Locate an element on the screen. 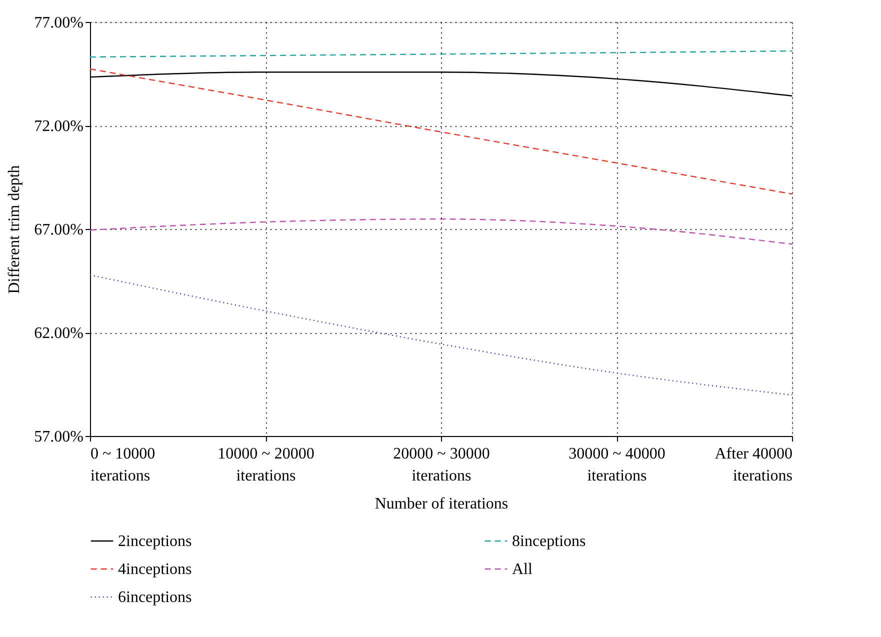  x-tick-label: 30000 ~ 40000 iterations is located at coordinates (617, 465).